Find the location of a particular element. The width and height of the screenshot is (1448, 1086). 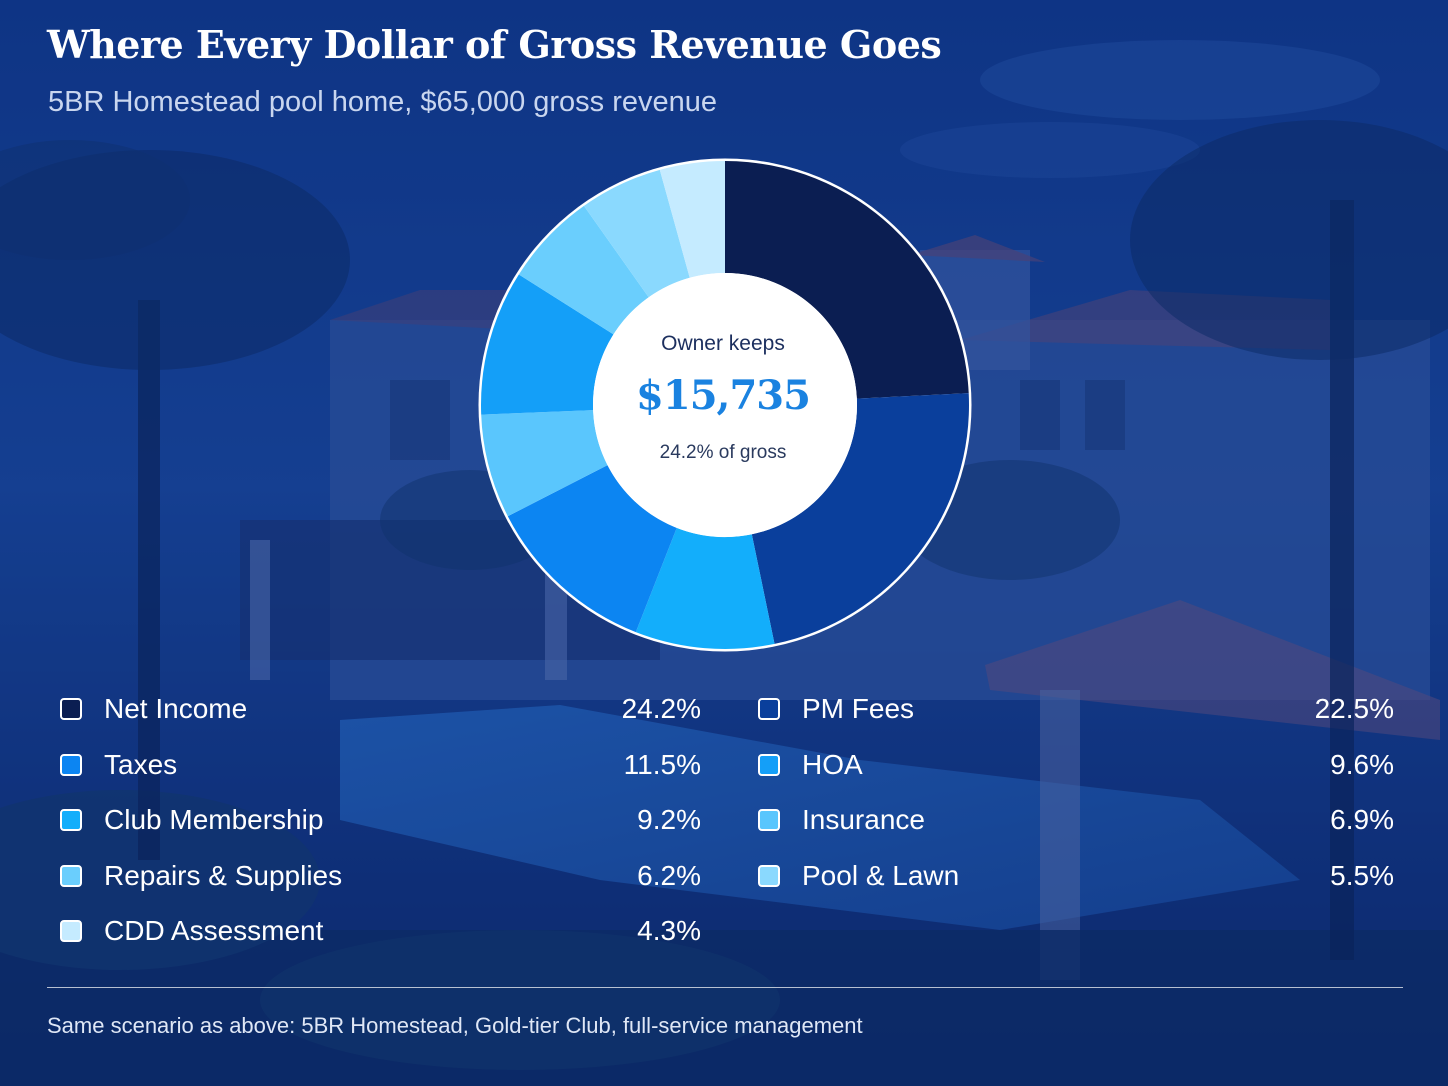

slice-club-membership is located at coordinates (705, 588).